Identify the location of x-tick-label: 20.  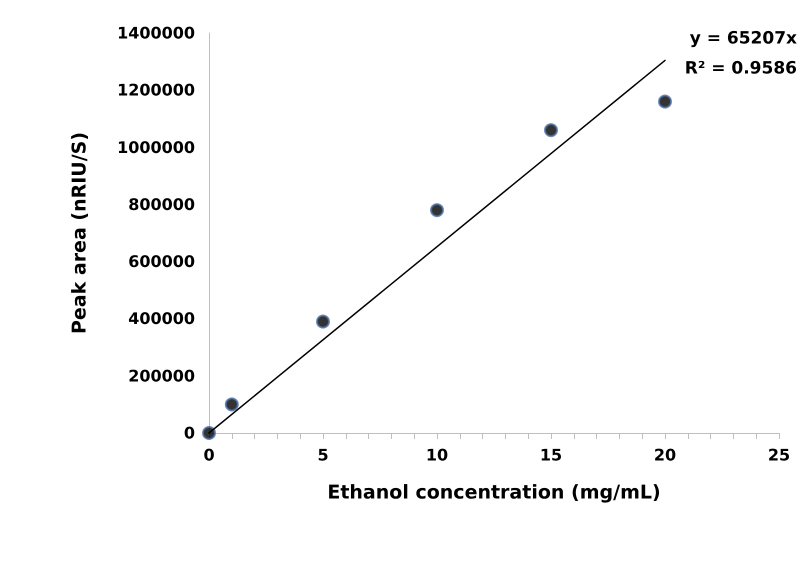
(665, 455).